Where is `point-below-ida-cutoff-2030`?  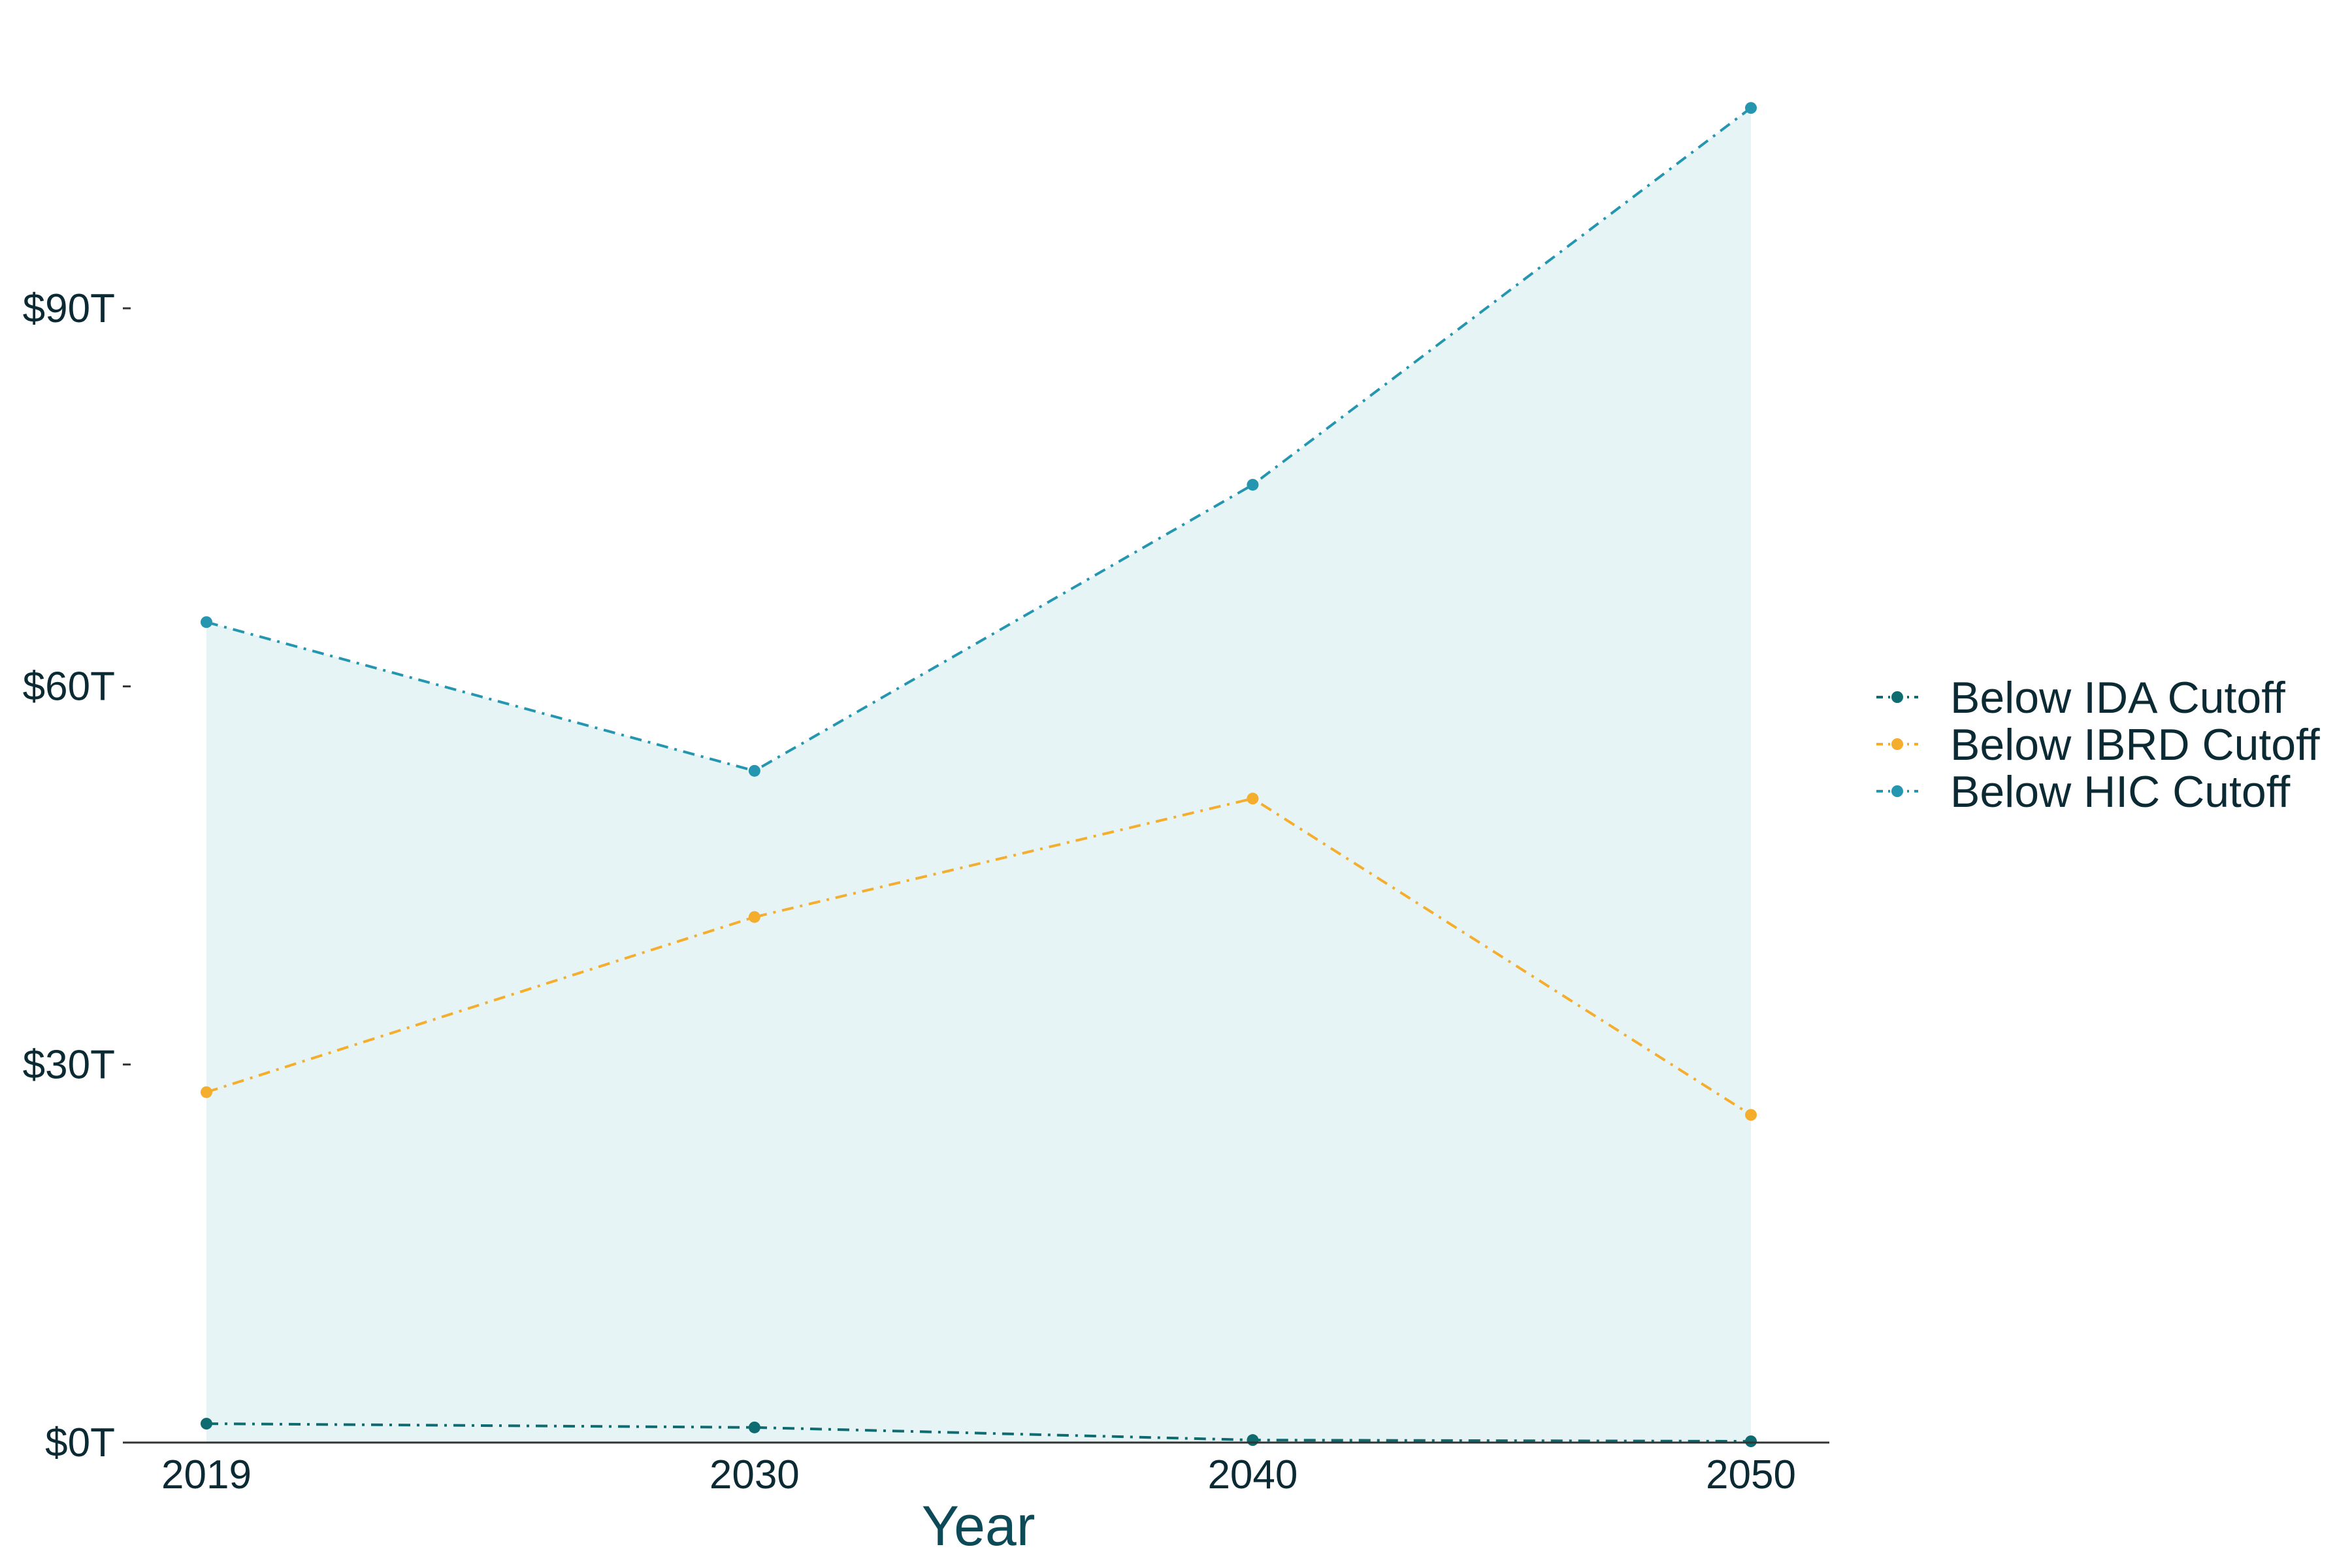 point-below-ida-cutoff-2030 is located at coordinates (754, 1427).